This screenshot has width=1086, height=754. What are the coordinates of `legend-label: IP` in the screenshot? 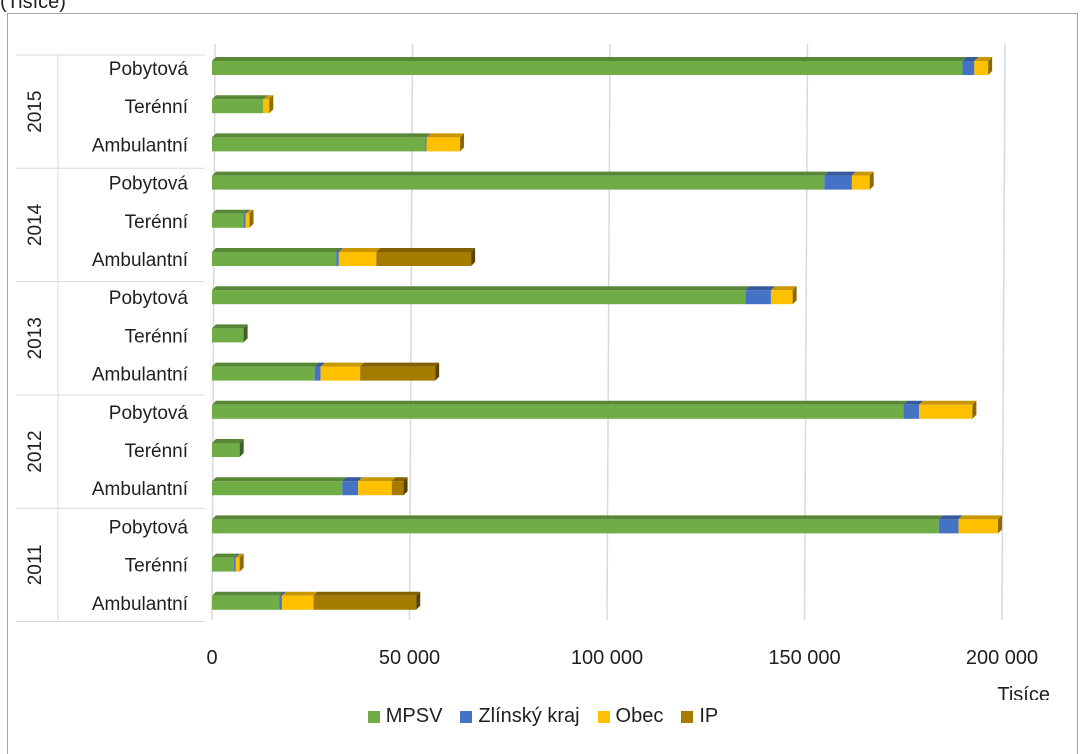 It's located at (709, 716).